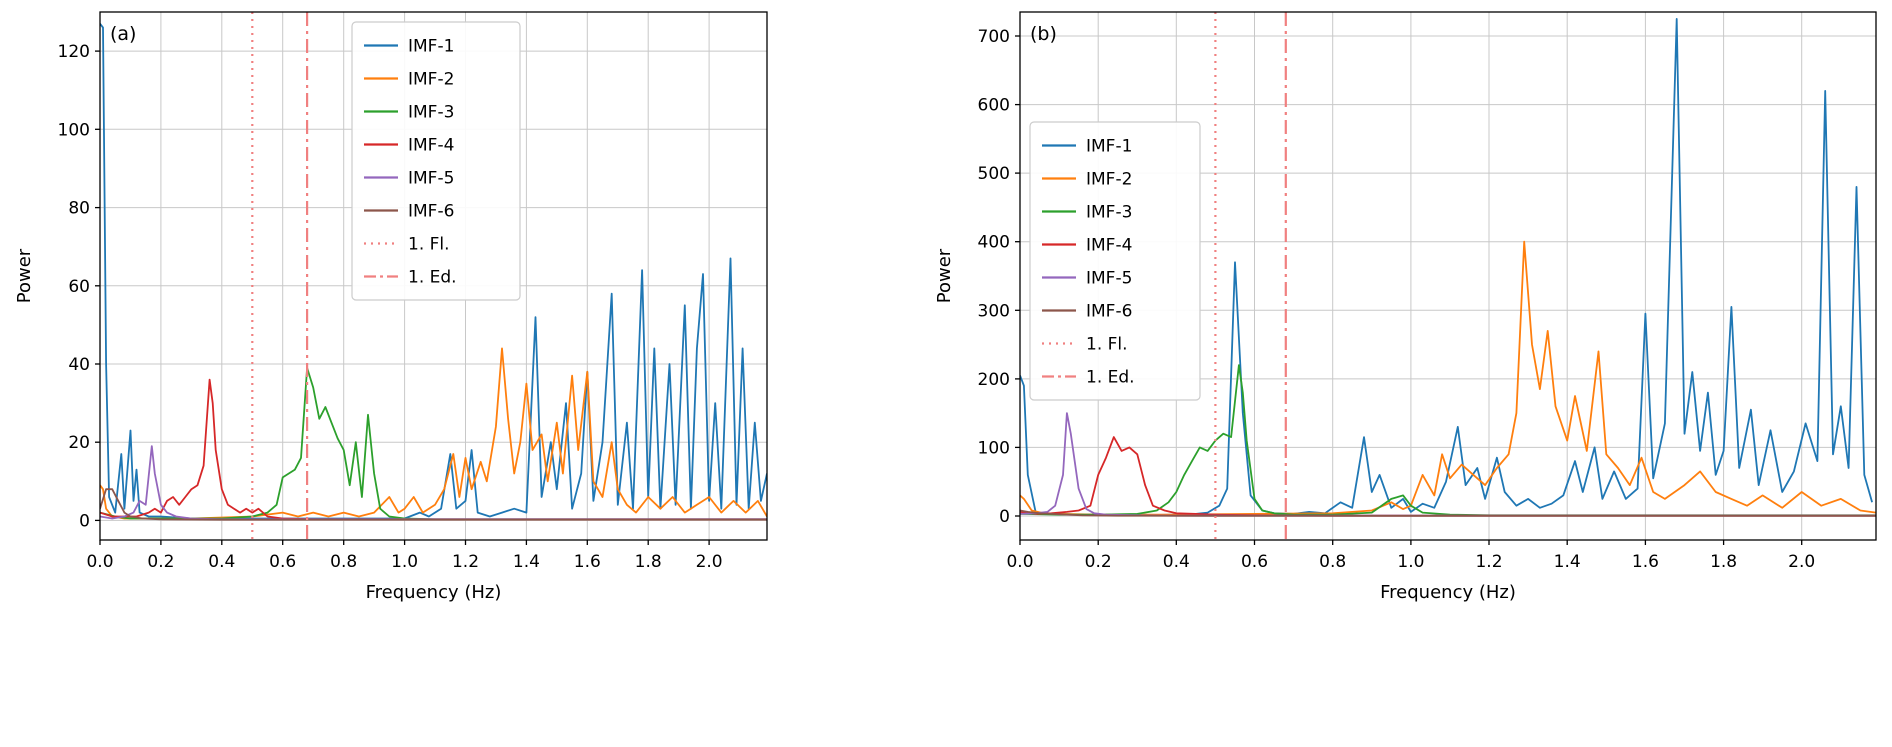  I want to click on y-tick-label: 700, so click(994, 37).